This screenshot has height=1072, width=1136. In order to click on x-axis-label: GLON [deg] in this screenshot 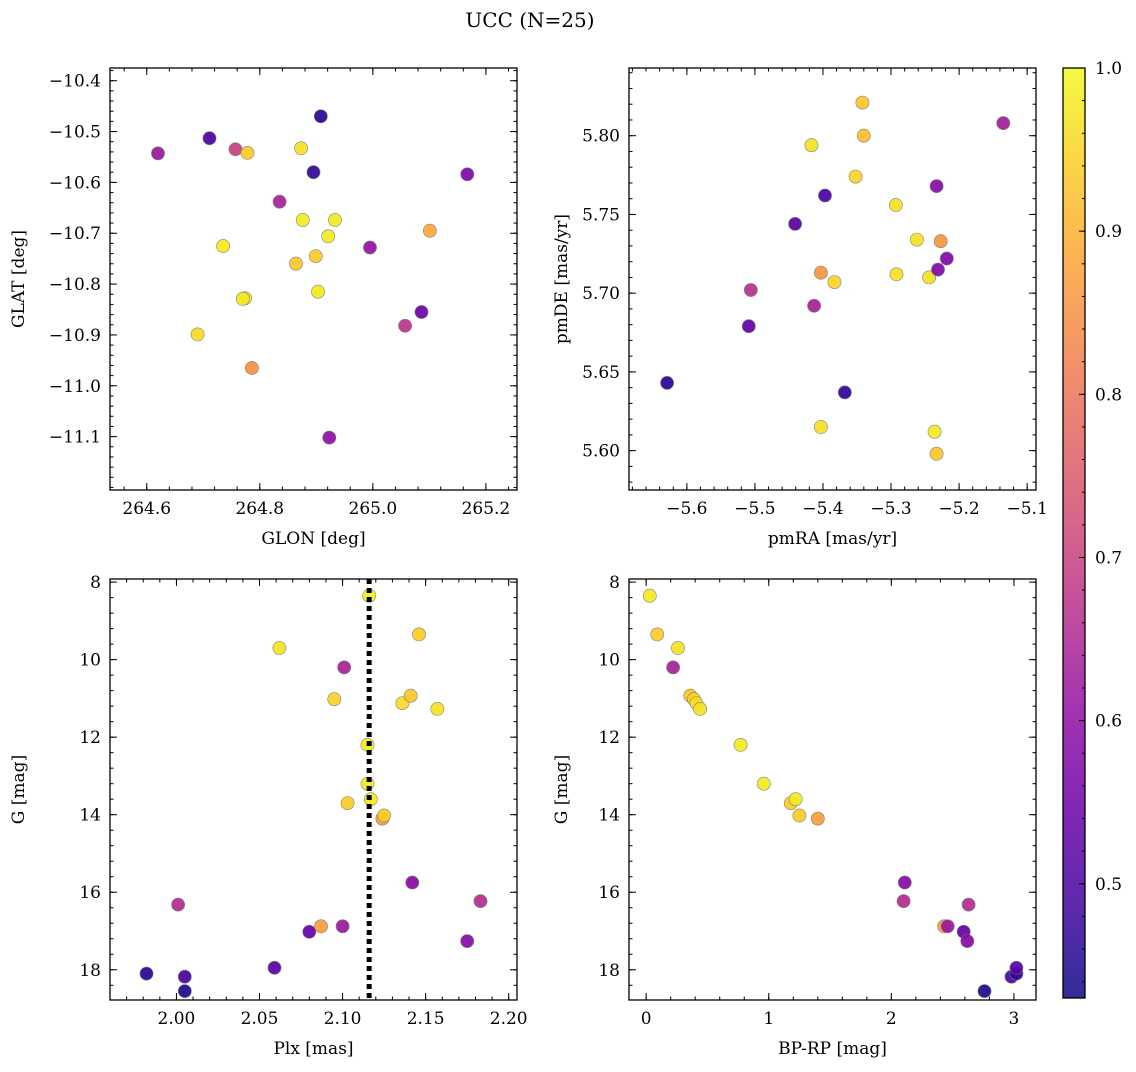, I will do `click(313, 539)`.